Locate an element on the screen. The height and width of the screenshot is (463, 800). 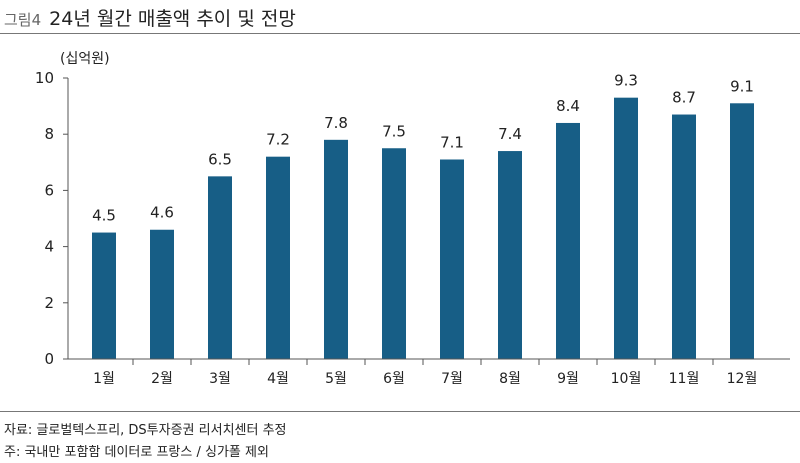
bar-8월 is located at coordinates (510, 255).